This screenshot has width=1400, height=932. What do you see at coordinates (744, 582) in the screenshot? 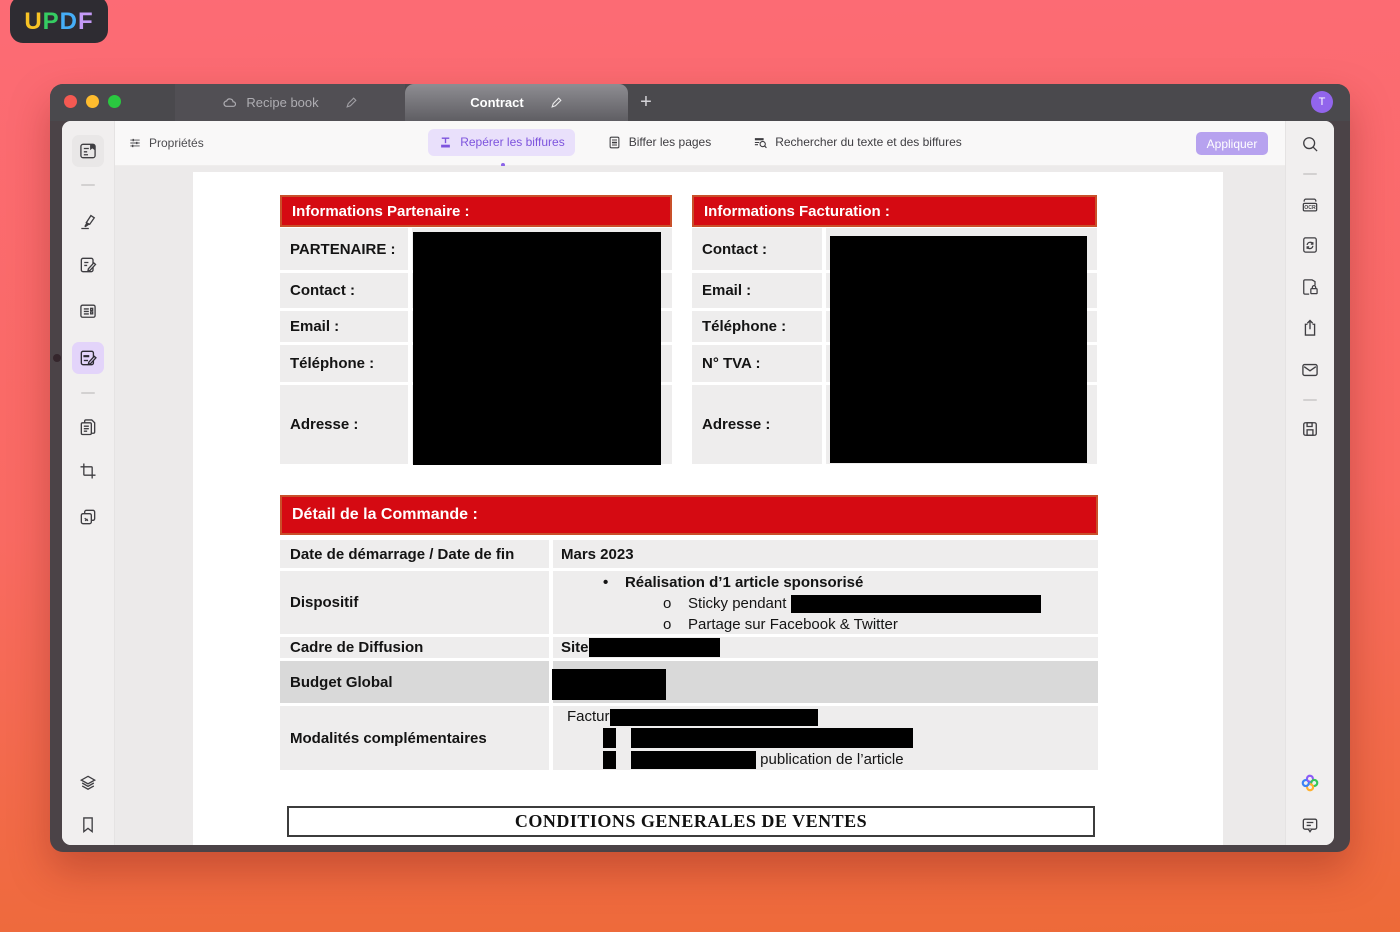
I see `bullet-text: Réalisation d’1 article sponsorisé` at bounding box center [744, 582].